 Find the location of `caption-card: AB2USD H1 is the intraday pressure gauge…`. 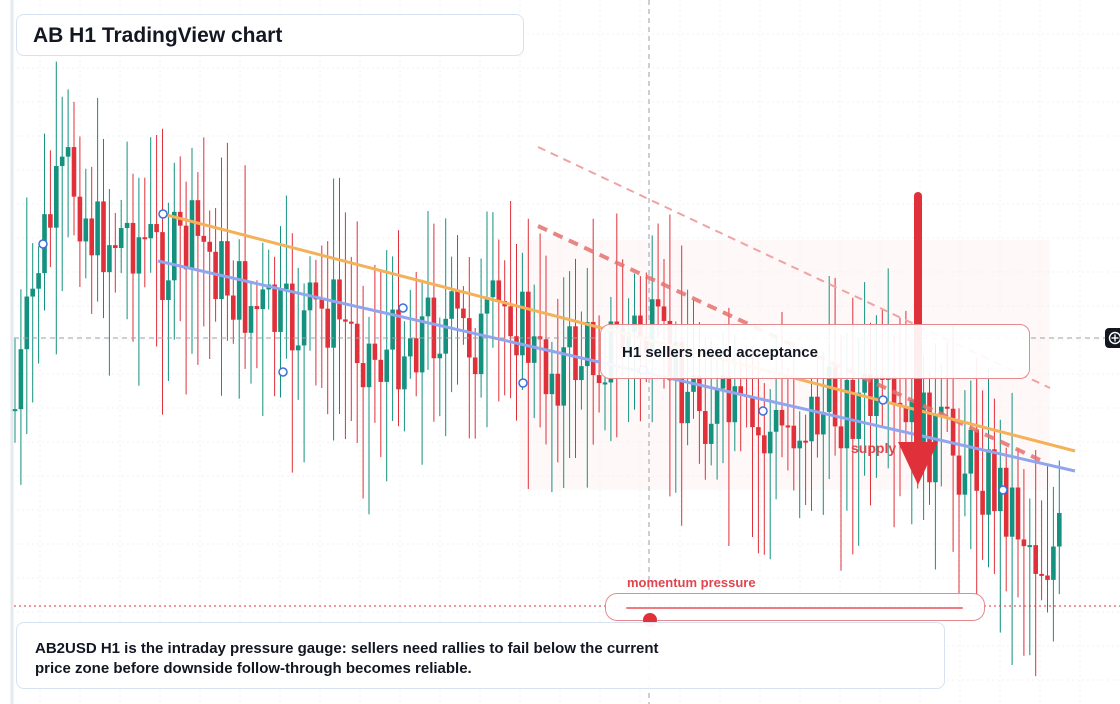

caption-card: AB2USD H1 is the intraday pressure gauge… is located at coordinates (480, 655).